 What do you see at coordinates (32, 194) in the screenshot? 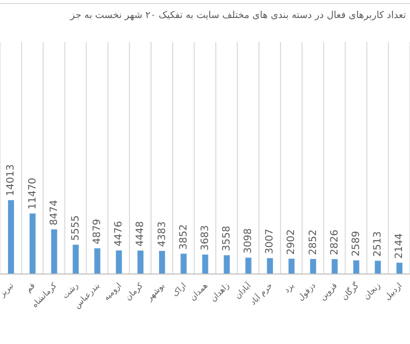
I see `data-label: 11470` at bounding box center [32, 194].